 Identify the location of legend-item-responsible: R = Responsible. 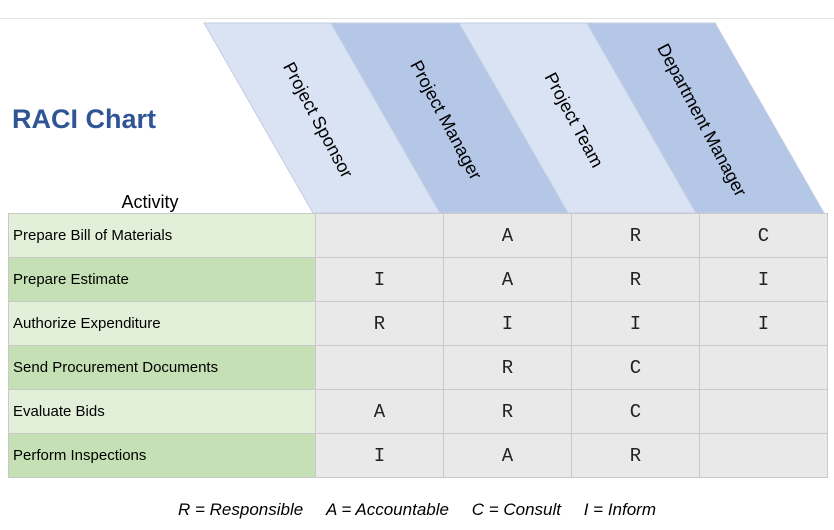
(240, 509).